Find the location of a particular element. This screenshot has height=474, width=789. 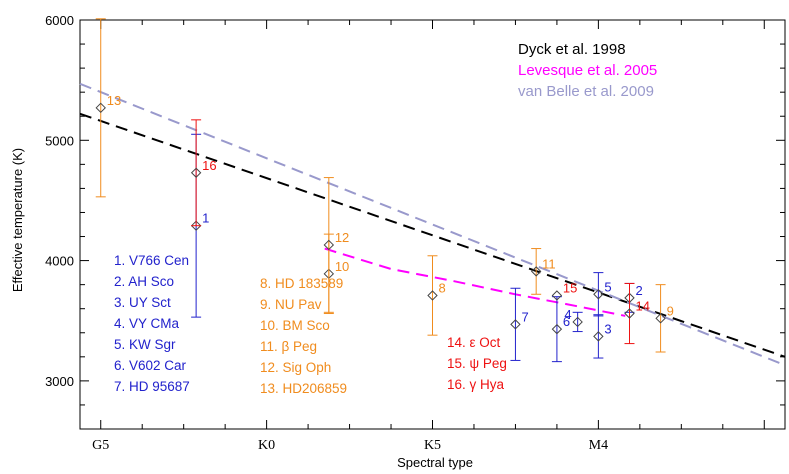

star-list-item: 9. NU Pav is located at coordinates (291, 304).